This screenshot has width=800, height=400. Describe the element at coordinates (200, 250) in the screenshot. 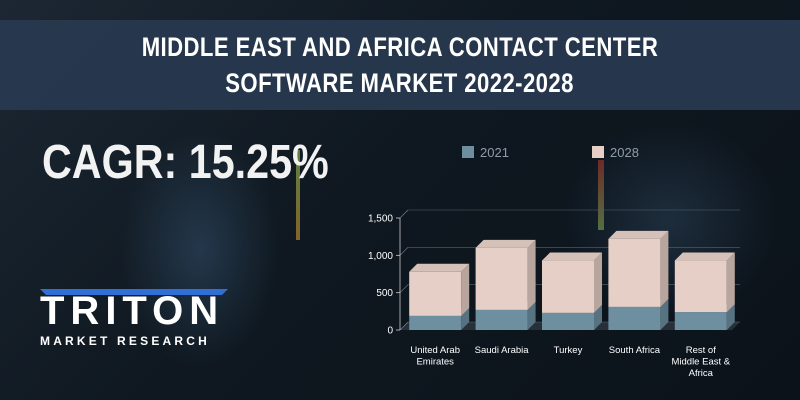

I see `background-glow-left` at that location.